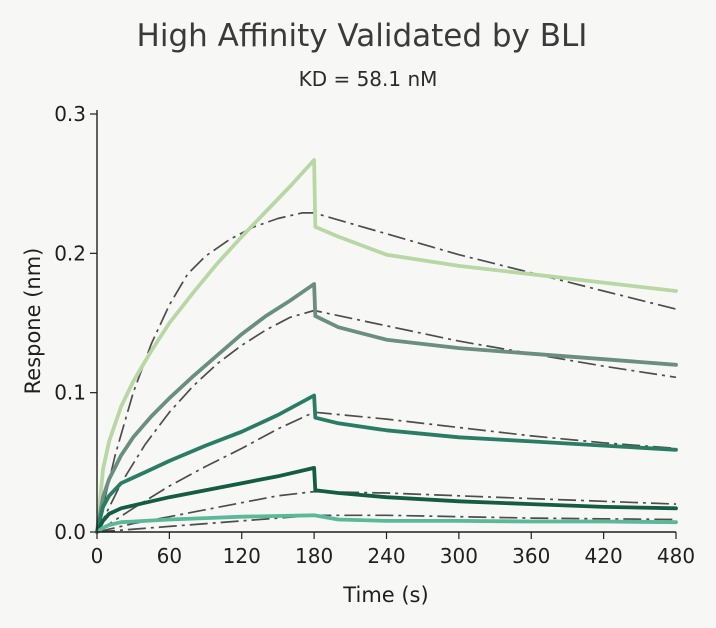 The image size is (716, 628). What do you see at coordinates (33, 321) in the screenshot?
I see `y-axis-label: Respone (nm)` at bounding box center [33, 321].